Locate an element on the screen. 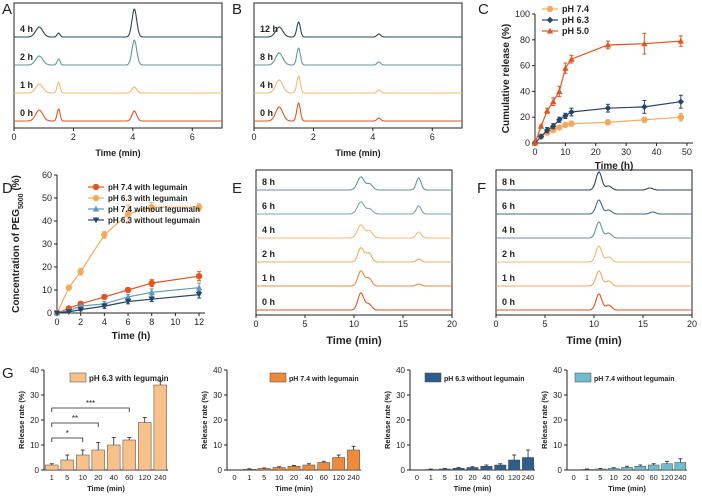 The width and height of the screenshot is (702, 497). significance-label: * is located at coordinates (67, 433).